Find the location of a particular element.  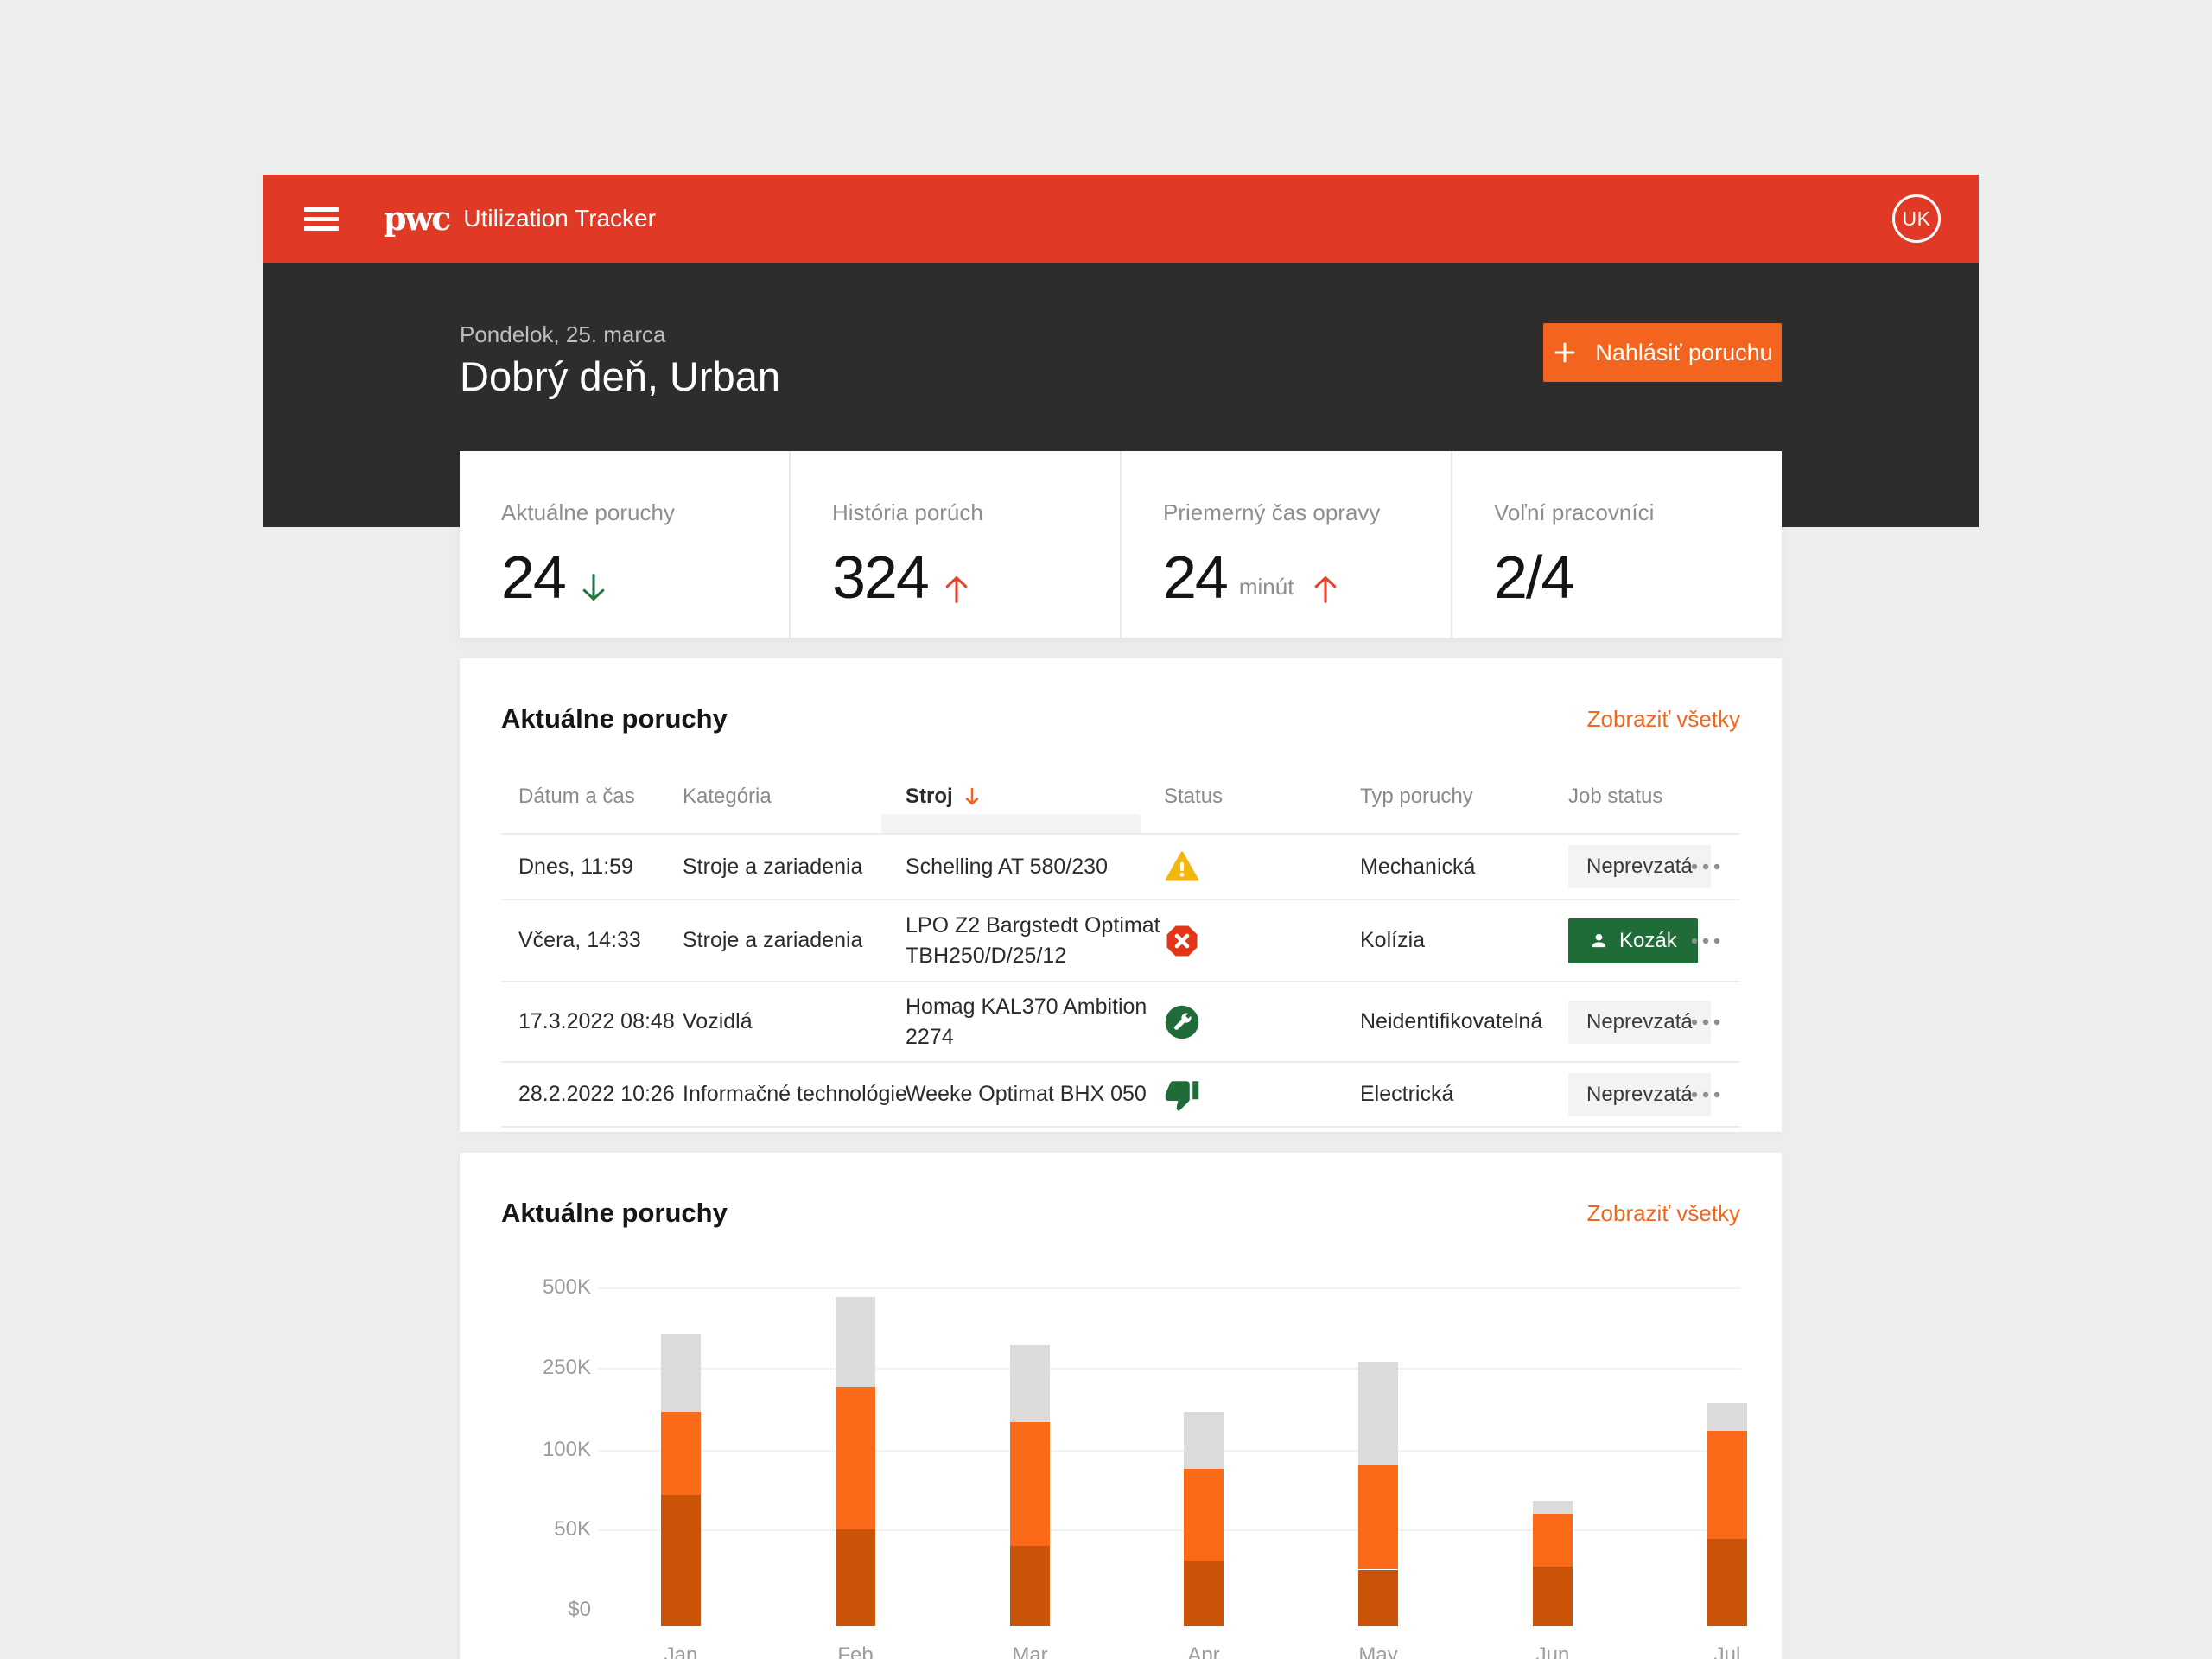

x-axis-label: Feb is located at coordinates (855, 1651).